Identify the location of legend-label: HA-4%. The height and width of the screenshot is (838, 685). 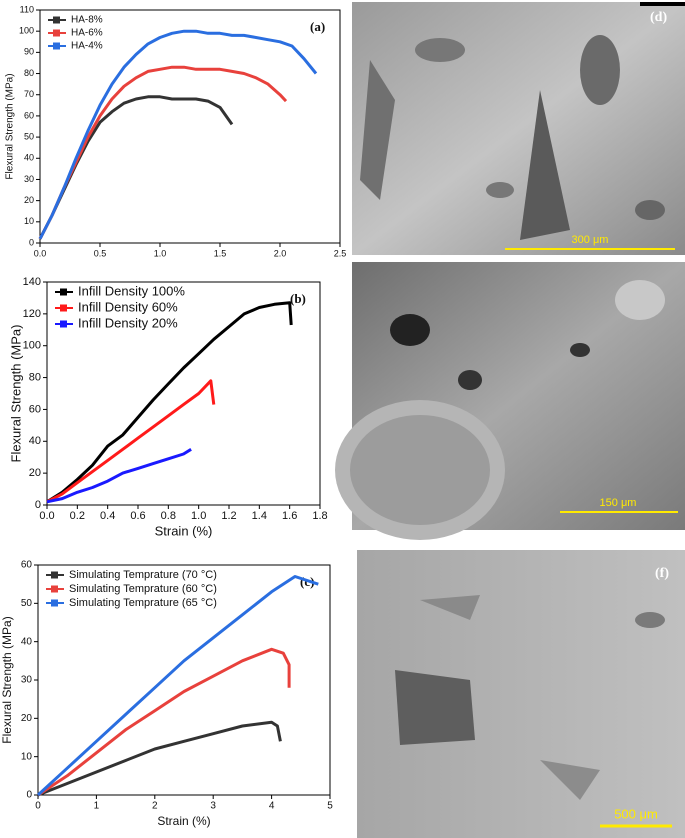
(87, 46).